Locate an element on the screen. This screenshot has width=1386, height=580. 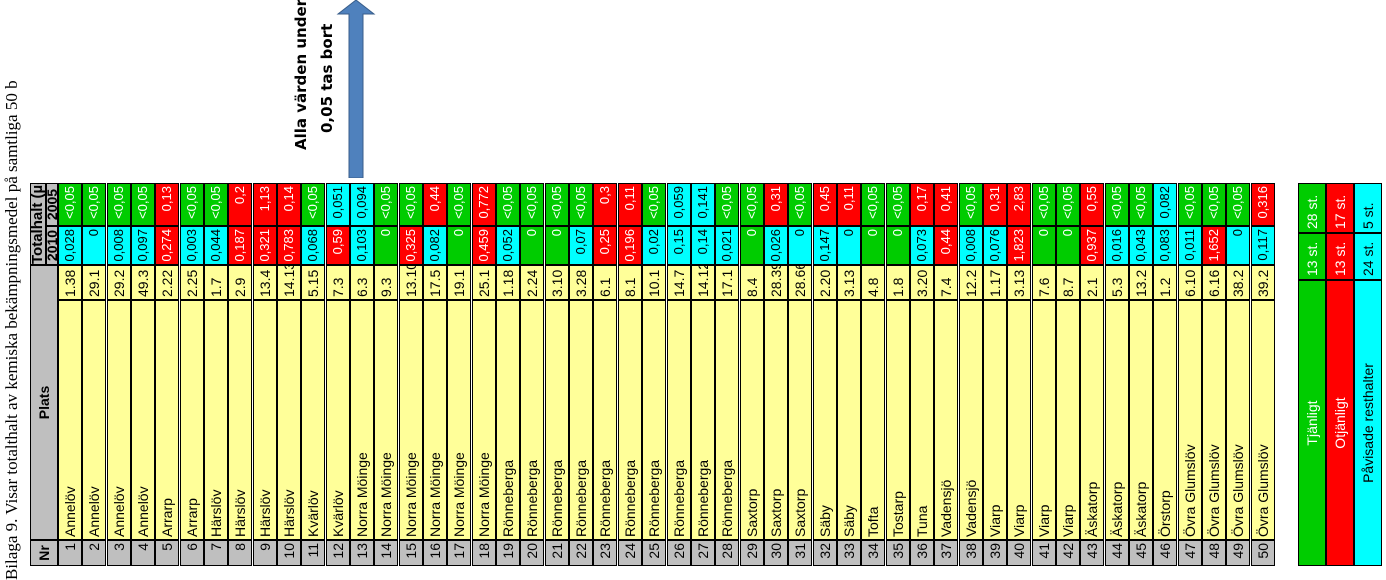
table-row-value-2005-text: 0,14 is located at coordinates (289, 199).